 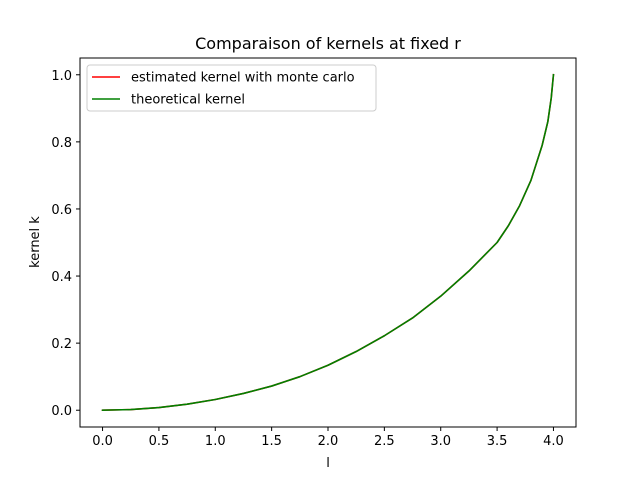 What do you see at coordinates (553, 441) in the screenshot?
I see `x-tick-label: 4.0` at bounding box center [553, 441].